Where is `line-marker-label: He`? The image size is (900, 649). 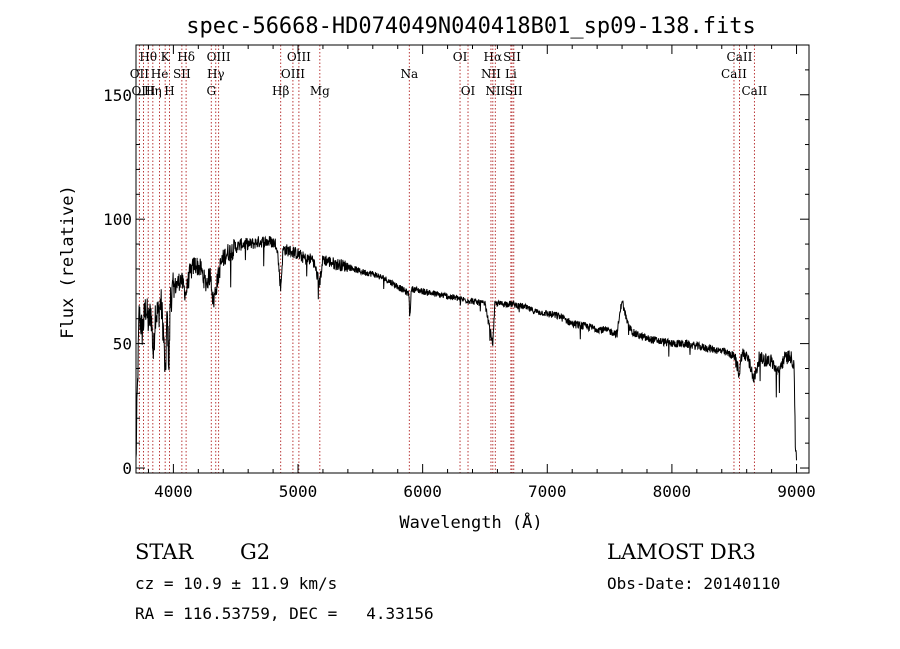
line-marker-label: He is located at coordinates (160, 74).